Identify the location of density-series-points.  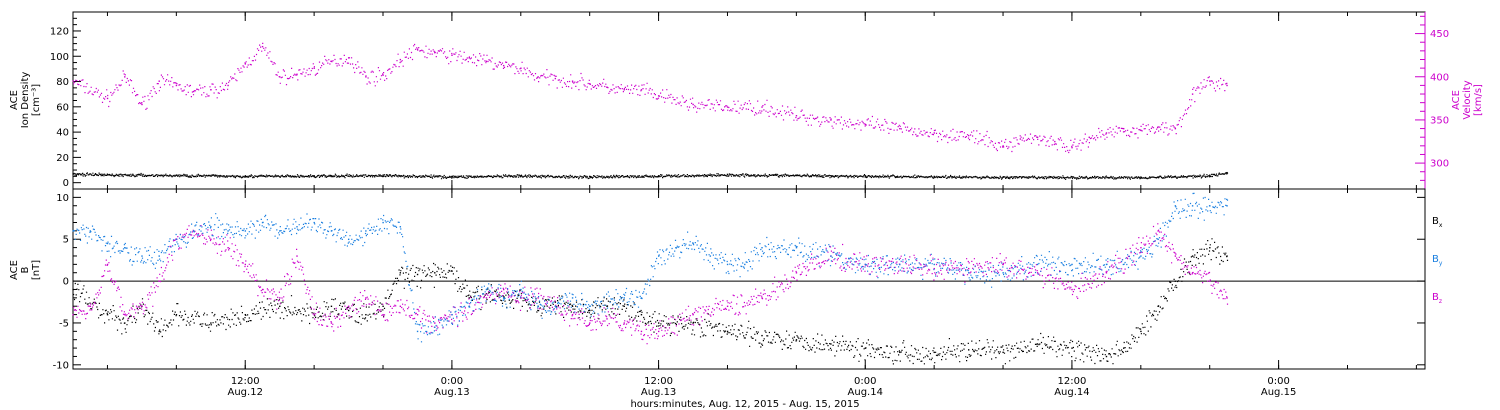
(651, 176).